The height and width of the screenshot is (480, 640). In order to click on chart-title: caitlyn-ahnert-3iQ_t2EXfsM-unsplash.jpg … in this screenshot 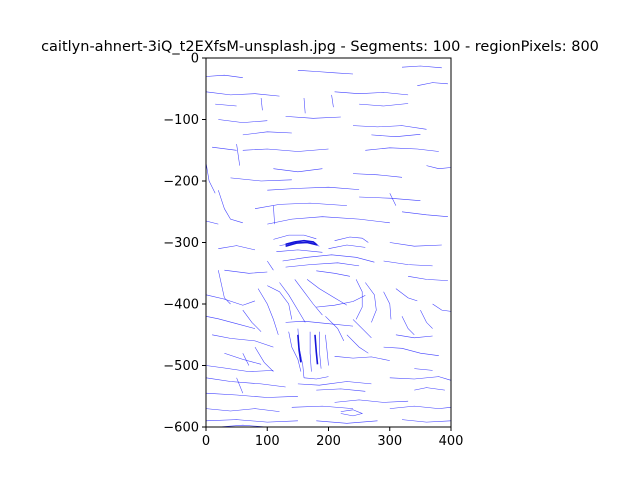, I will do `click(320, 47)`.